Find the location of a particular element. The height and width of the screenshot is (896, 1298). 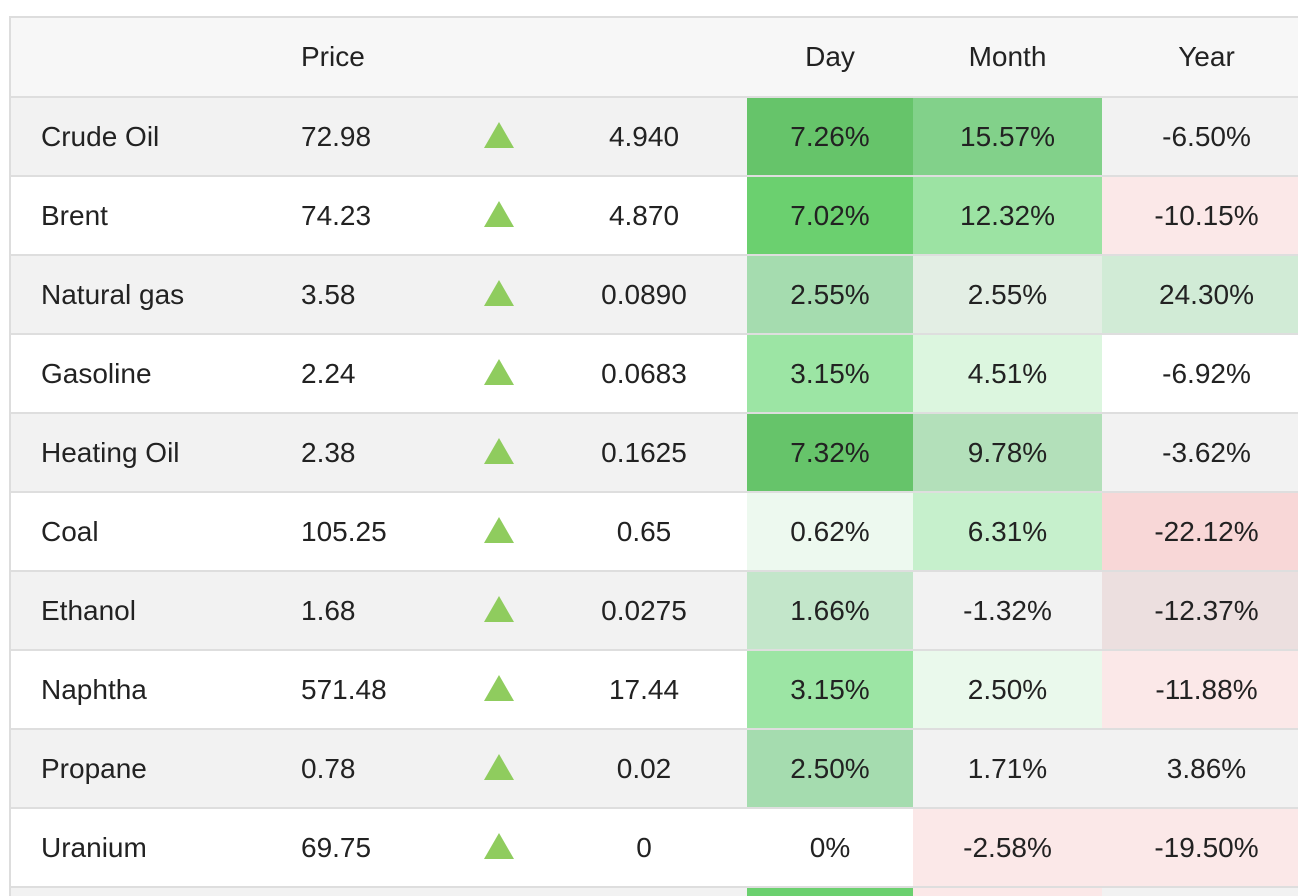

commodity-price: 3.58 is located at coordinates (364, 295).